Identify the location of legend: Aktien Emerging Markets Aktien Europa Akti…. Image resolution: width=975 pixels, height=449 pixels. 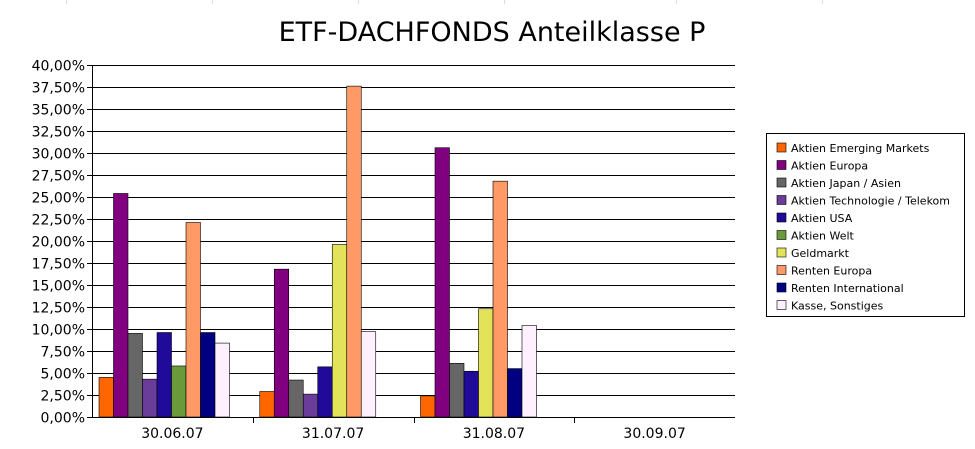
(865, 225).